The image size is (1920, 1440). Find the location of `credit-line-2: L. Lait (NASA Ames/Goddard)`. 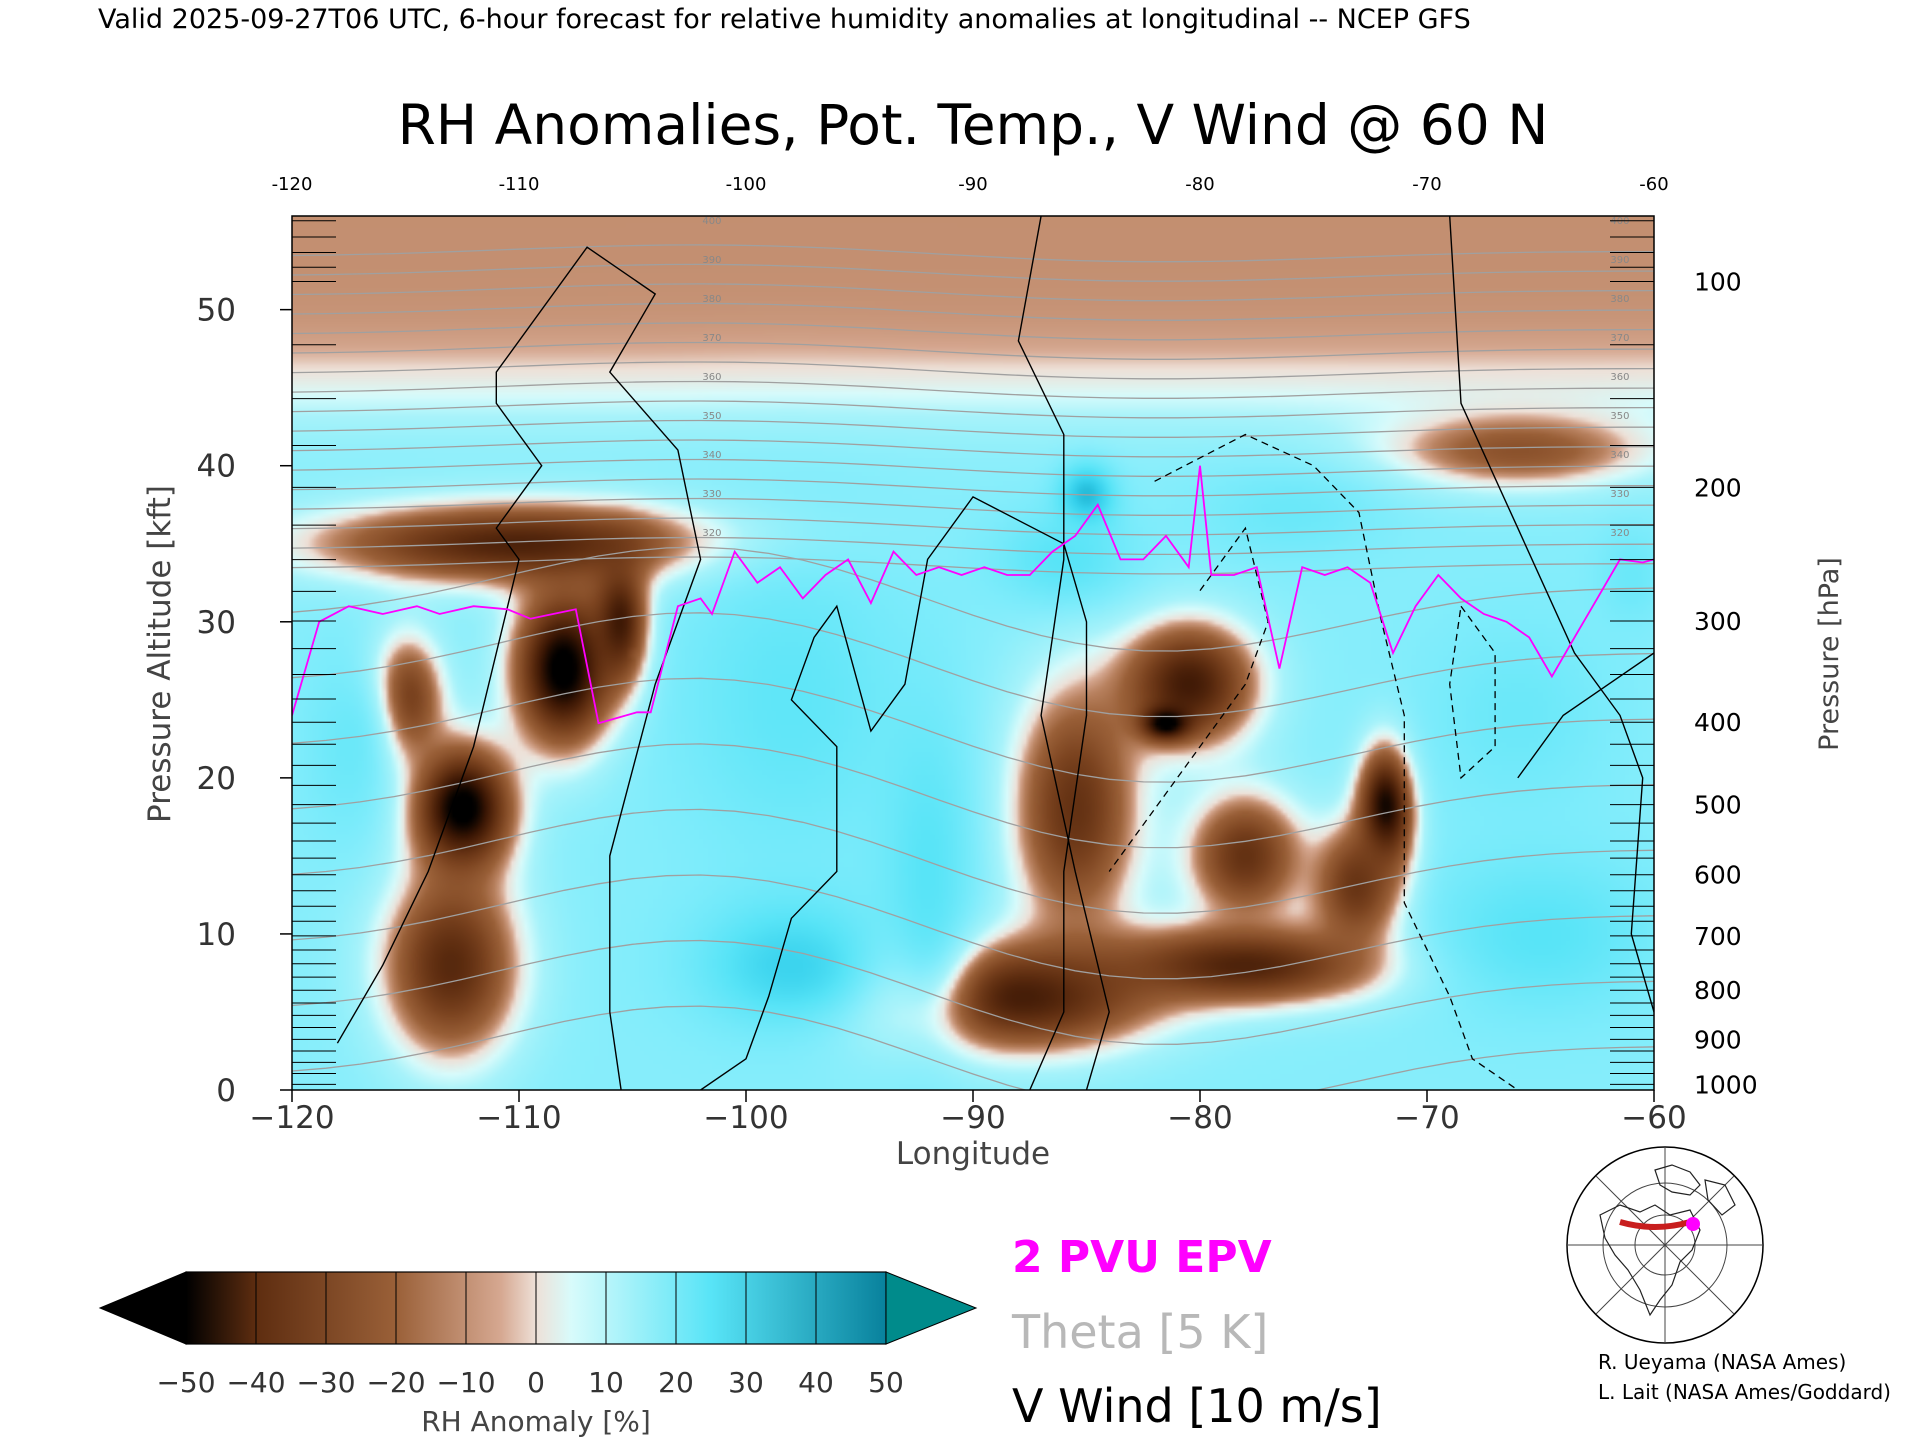

credit-line-2: L. Lait (NASA Ames/Goddard) is located at coordinates (1744, 1392).